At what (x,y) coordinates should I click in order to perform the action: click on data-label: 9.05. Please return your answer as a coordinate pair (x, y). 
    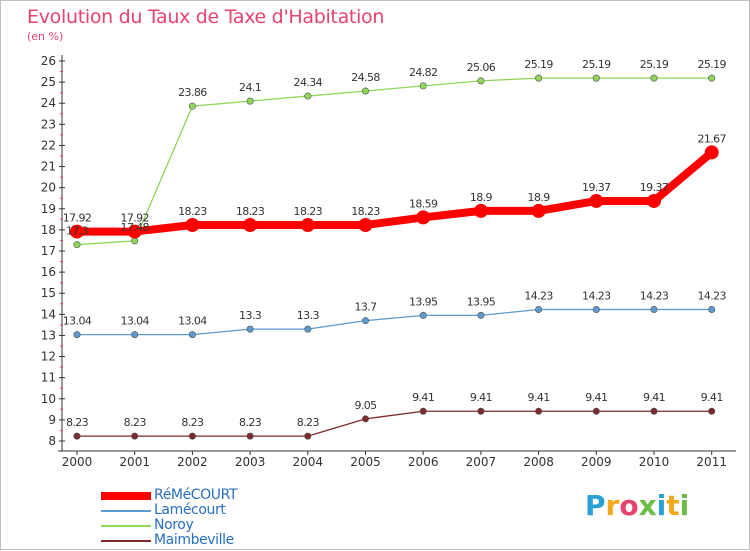
    Looking at the image, I should click on (365, 405).